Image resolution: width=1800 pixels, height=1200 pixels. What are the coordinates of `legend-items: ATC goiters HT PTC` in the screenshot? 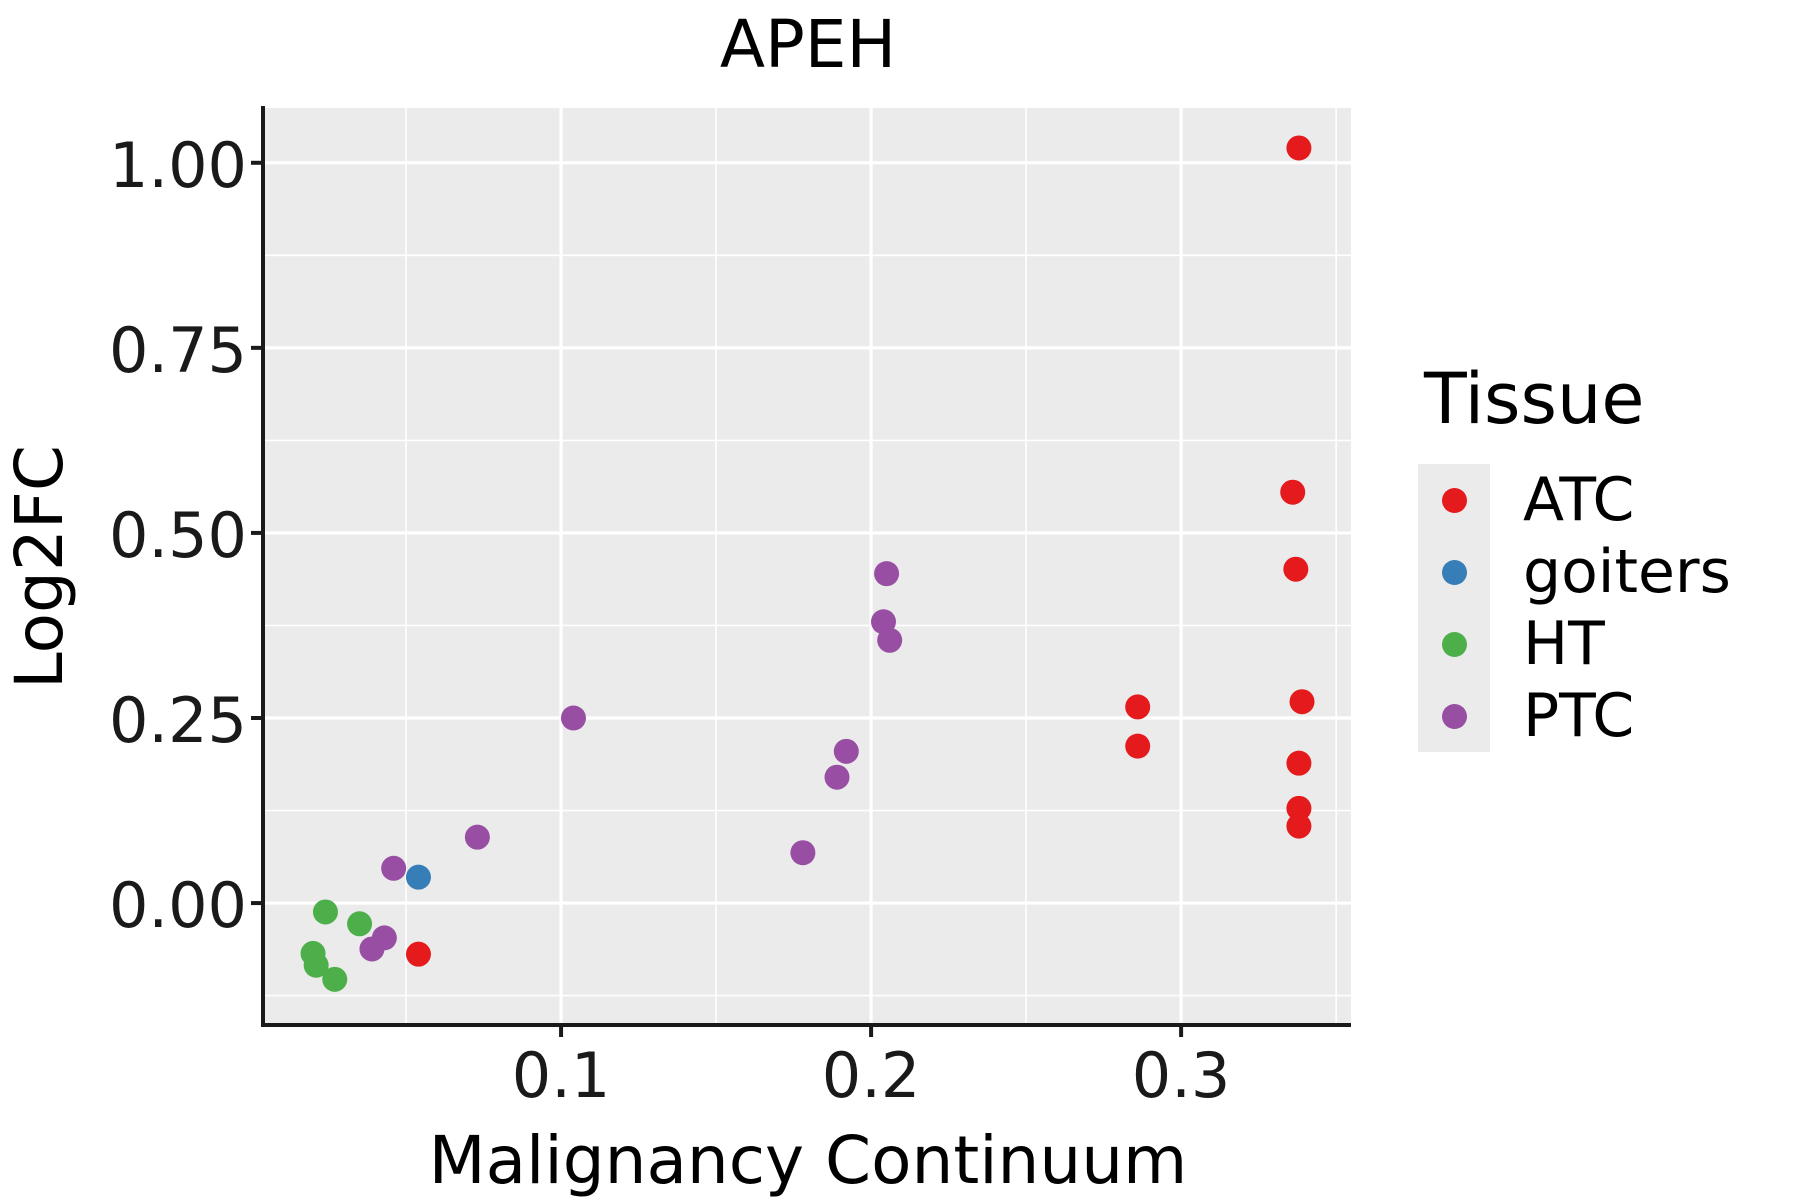 It's located at (1574, 608).